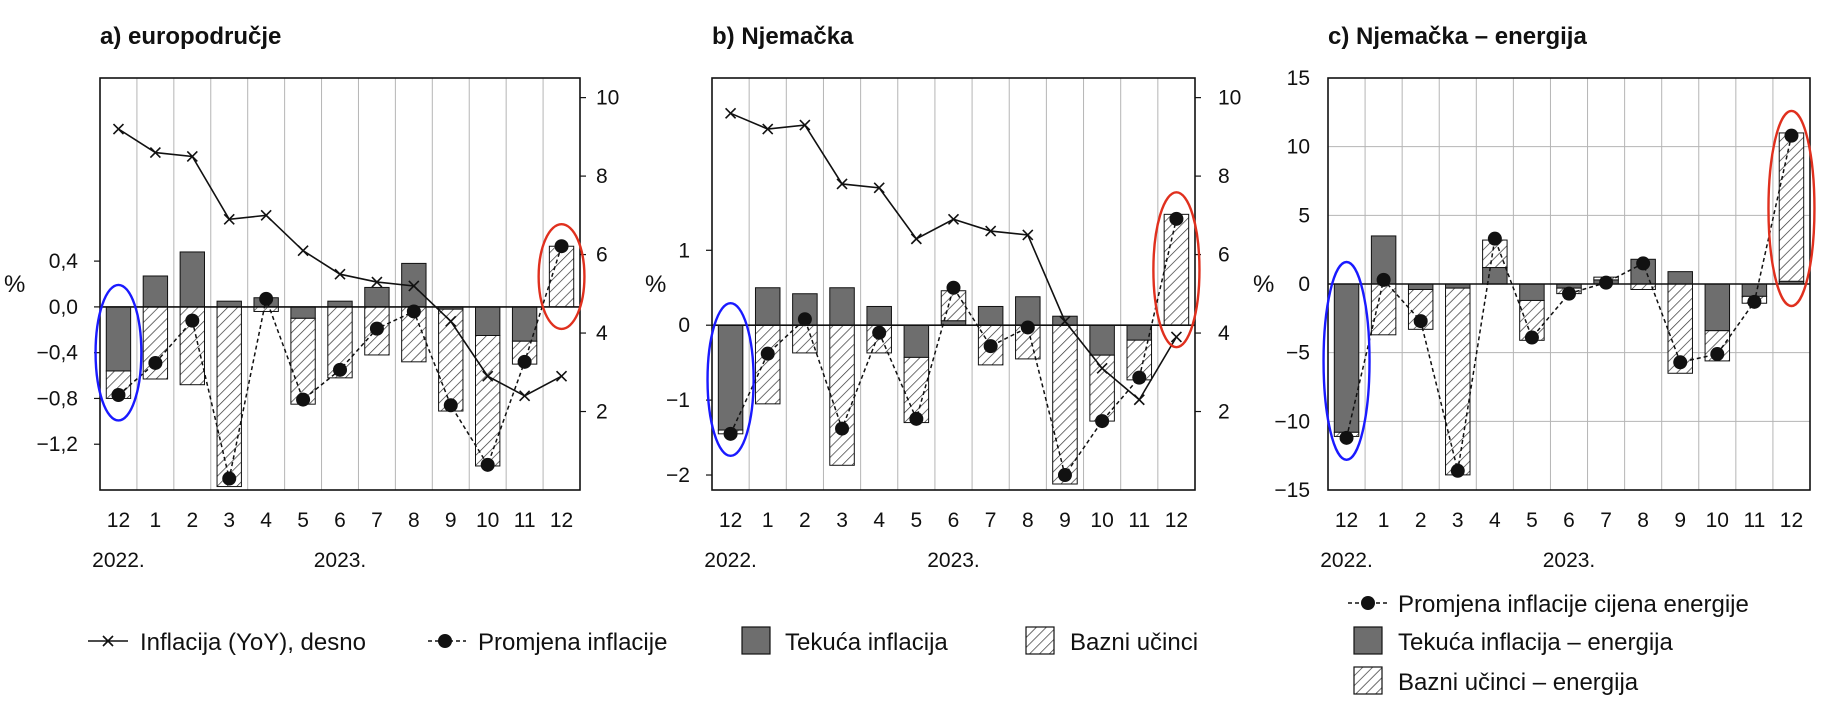 This screenshot has width=1825, height=719. What do you see at coordinates (1292, 421) in the screenshot?
I see `panel-c-ytick-label: −10` at bounding box center [1292, 421].